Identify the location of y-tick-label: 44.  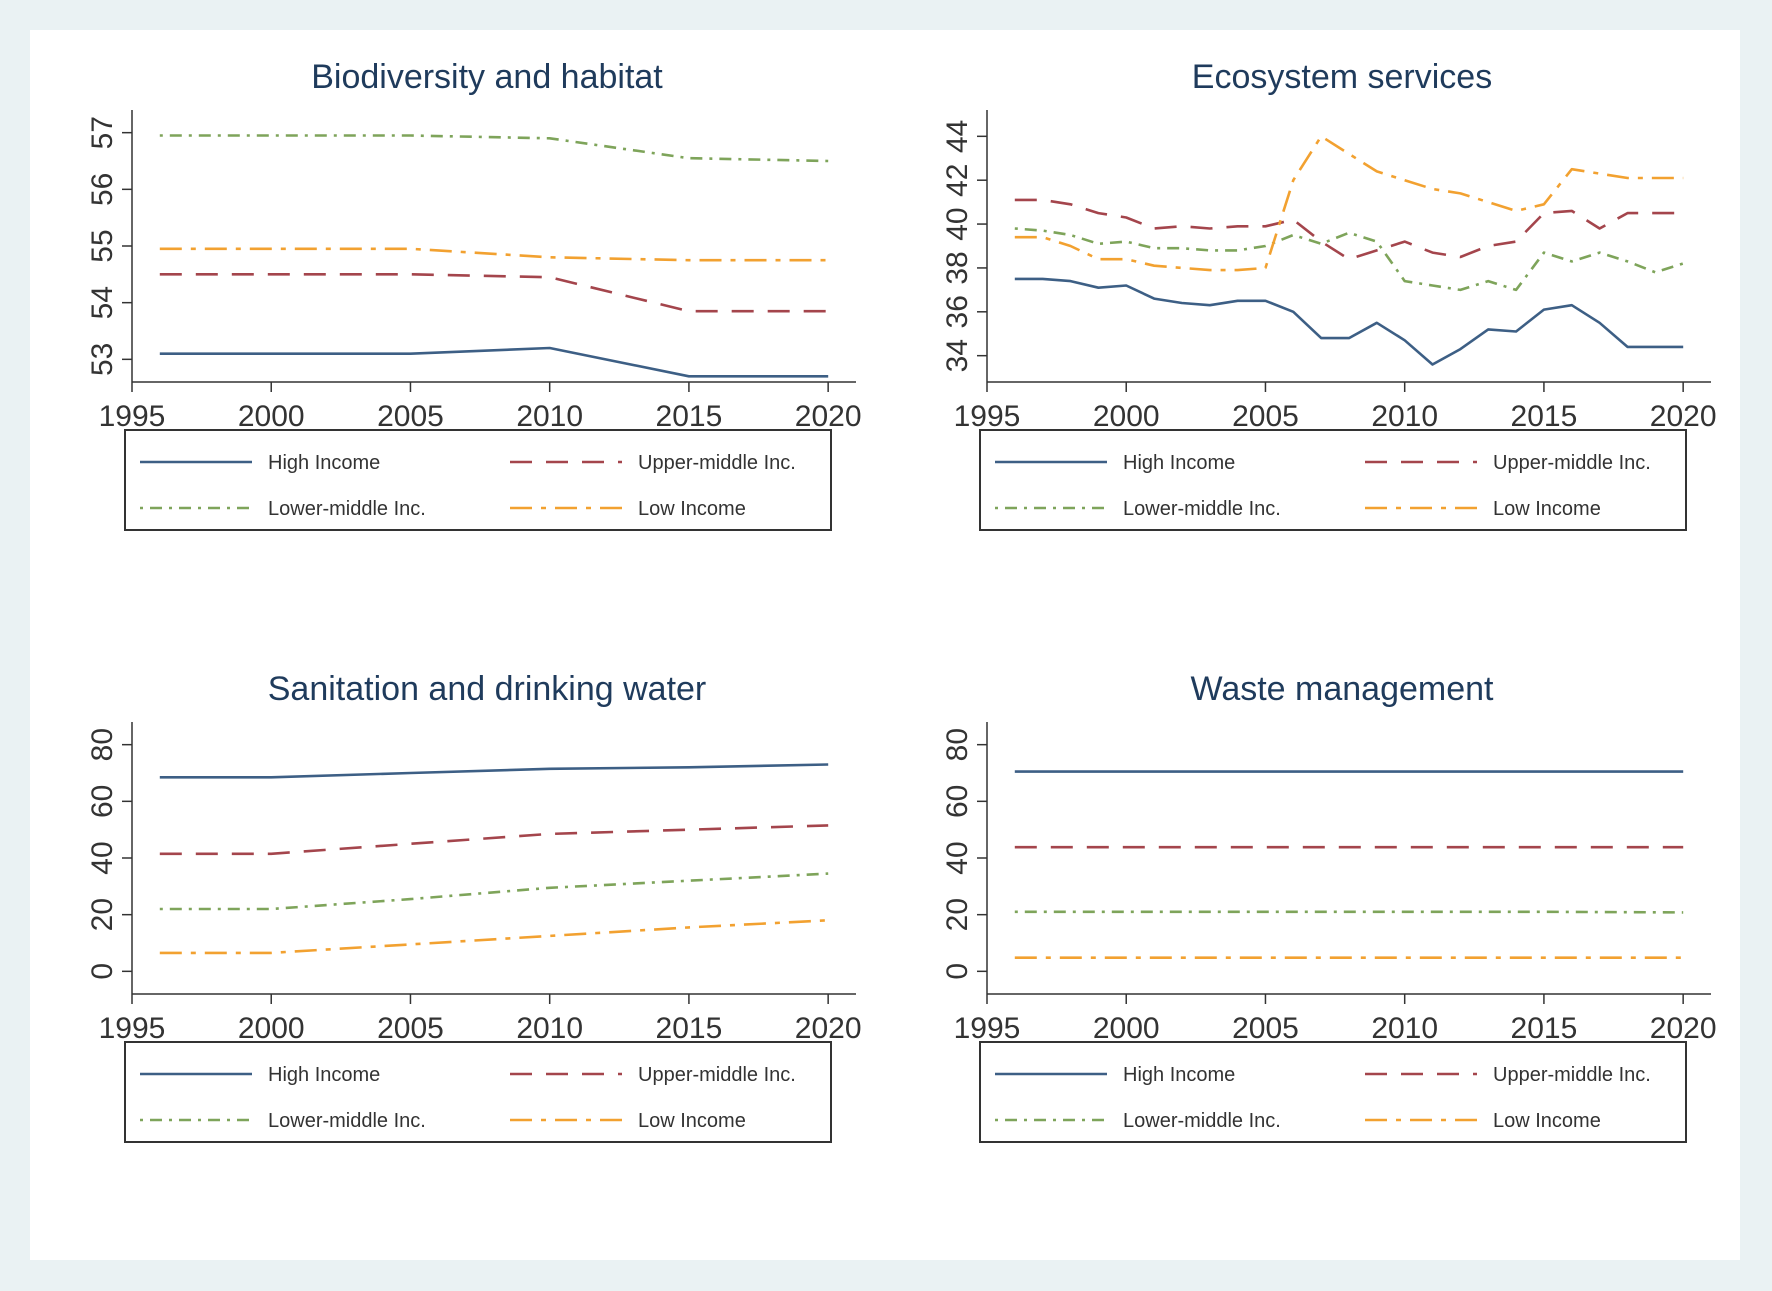
(957, 136).